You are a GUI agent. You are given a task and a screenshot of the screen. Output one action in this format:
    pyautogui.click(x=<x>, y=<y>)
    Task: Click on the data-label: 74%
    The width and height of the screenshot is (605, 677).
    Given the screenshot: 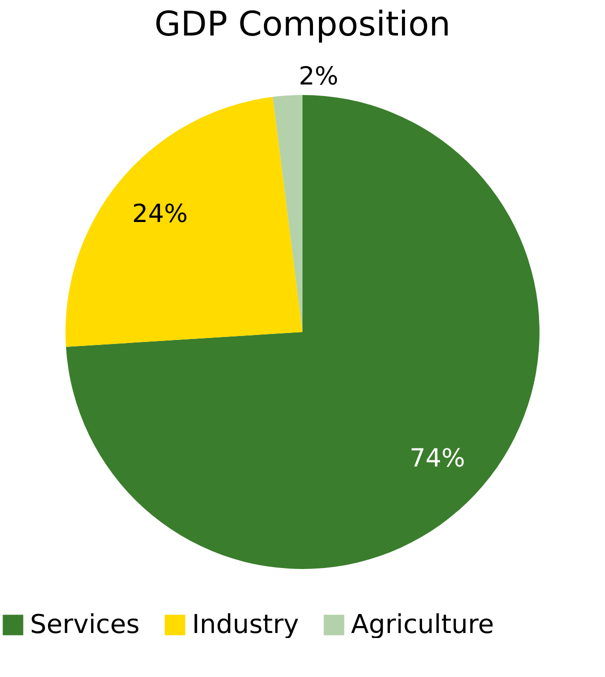 What is the action you would take?
    pyautogui.click(x=438, y=458)
    